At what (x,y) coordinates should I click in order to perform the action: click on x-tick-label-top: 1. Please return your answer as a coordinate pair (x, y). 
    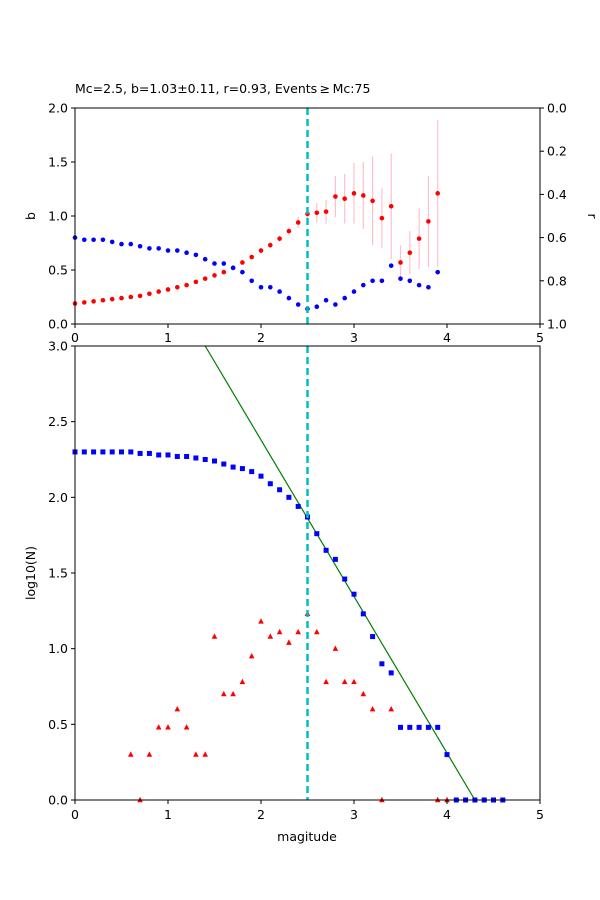
    Looking at the image, I should click on (168, 337).